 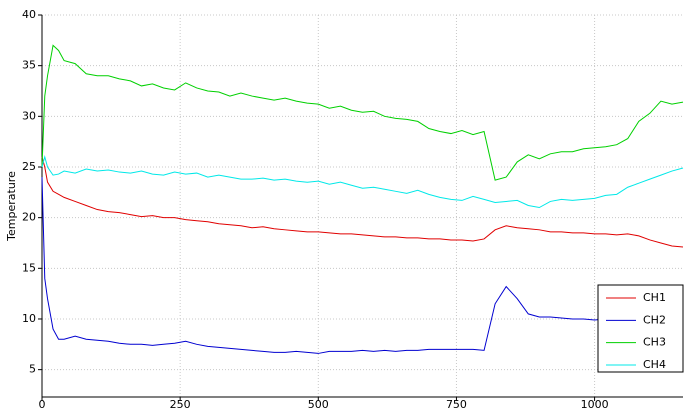 What do you see at coordinates (29, 115) in the screenshot?
I see `y-tick-label: 30` at bounding box center [29, 115].